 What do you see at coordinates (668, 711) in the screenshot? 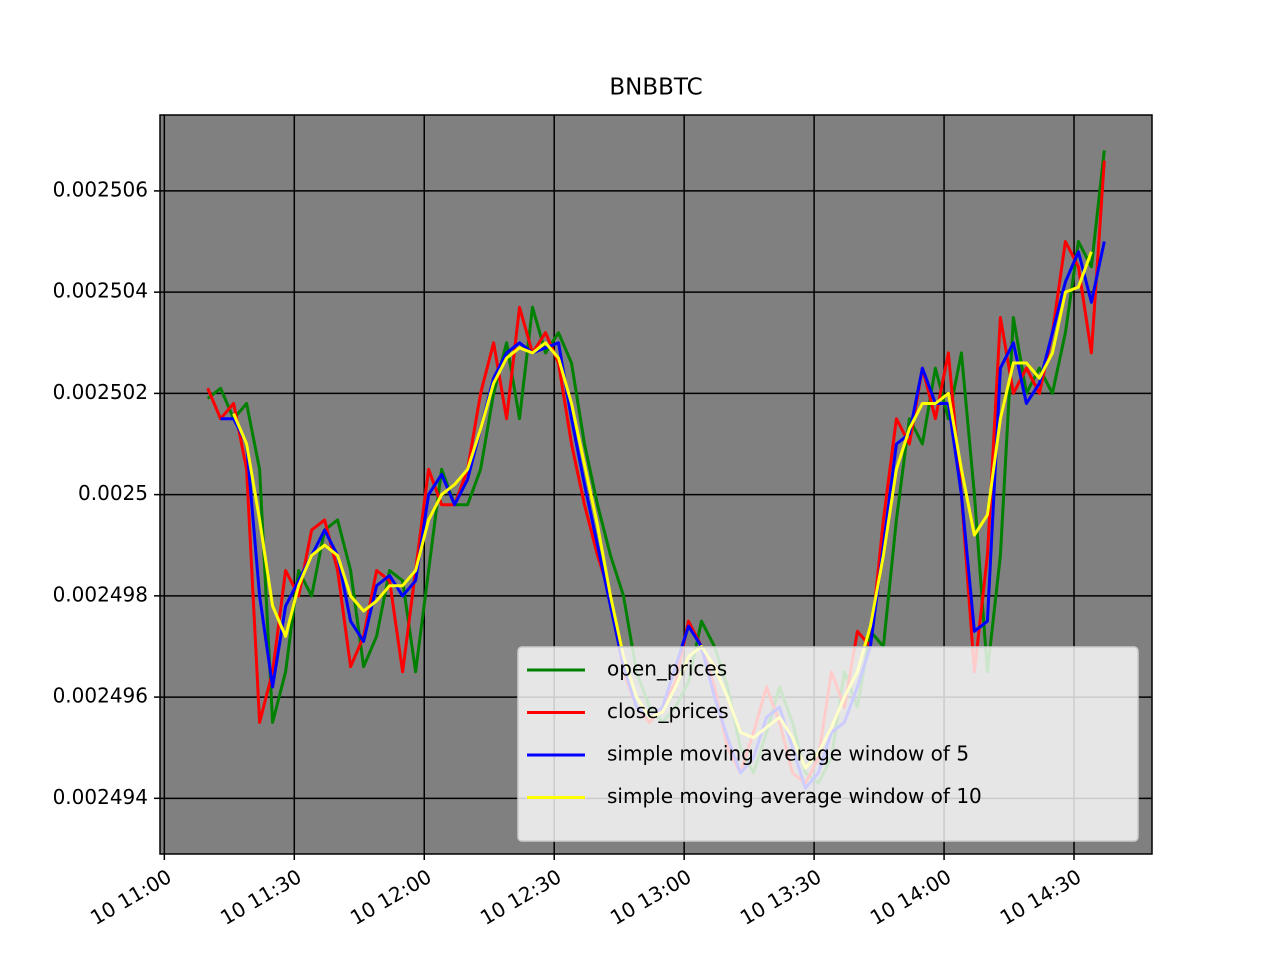
I see `legend-label: close_prices` at bounding box center [668, 711].